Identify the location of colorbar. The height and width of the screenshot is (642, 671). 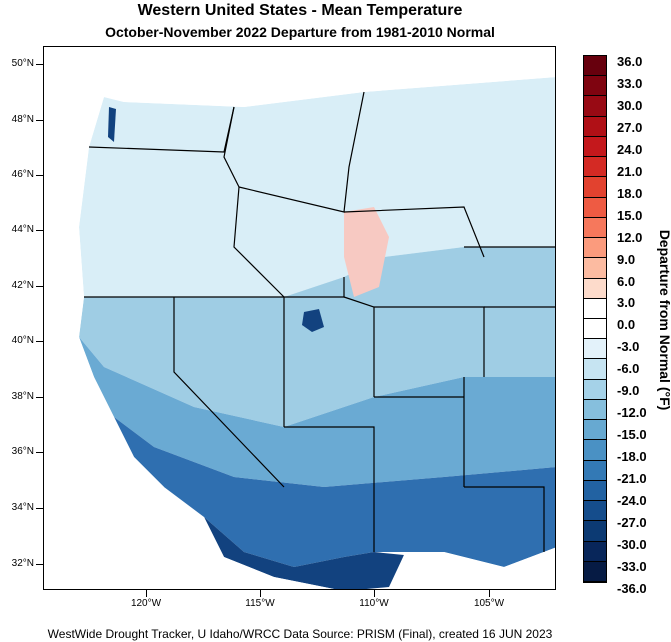
(595, 319).